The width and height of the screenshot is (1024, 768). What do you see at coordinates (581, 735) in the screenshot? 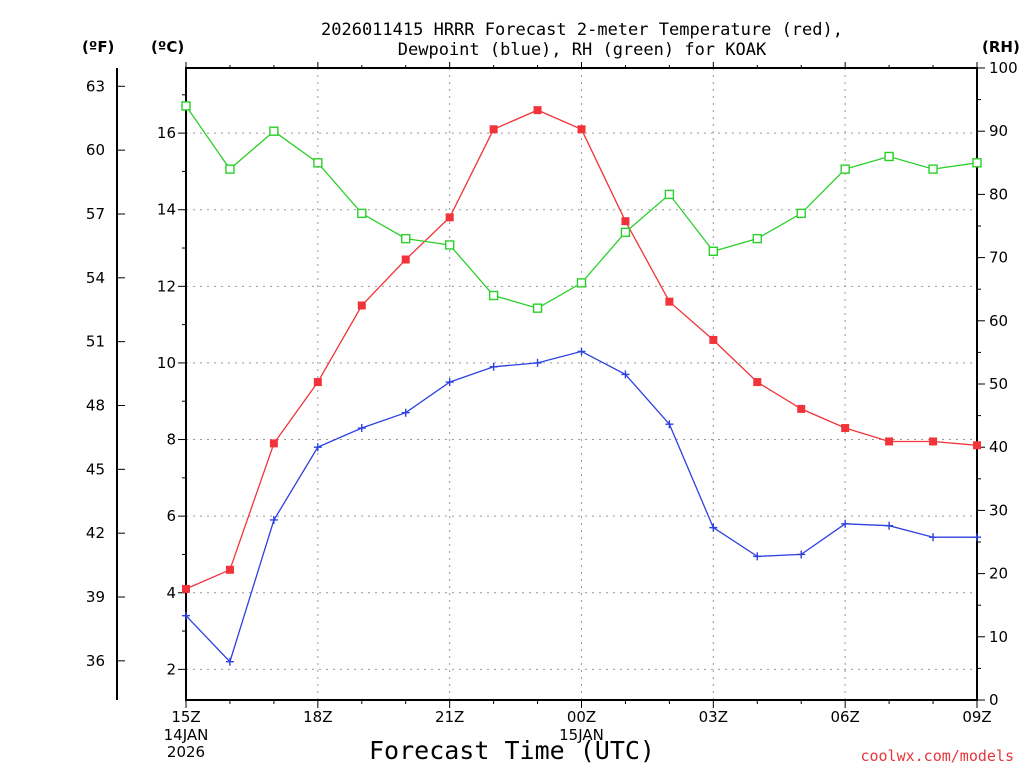
I see `x-date-label: 15JAN` at bounding box center [581, 735].